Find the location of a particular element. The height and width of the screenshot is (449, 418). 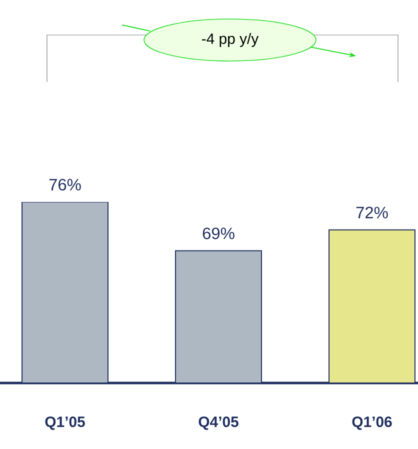

data-label: 72% is located at coordinates (372, 212).